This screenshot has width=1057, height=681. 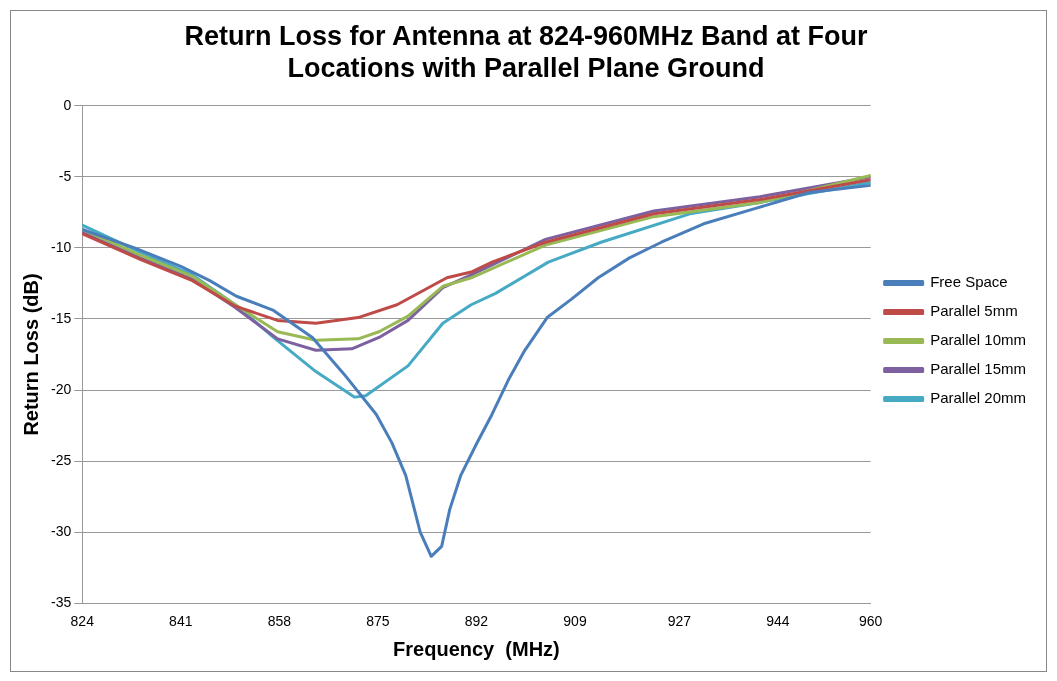 What do you see at coordinates (61, 246) in the screenshot?
I see `y-tick-label: -10` at bounding box center [61, 246].